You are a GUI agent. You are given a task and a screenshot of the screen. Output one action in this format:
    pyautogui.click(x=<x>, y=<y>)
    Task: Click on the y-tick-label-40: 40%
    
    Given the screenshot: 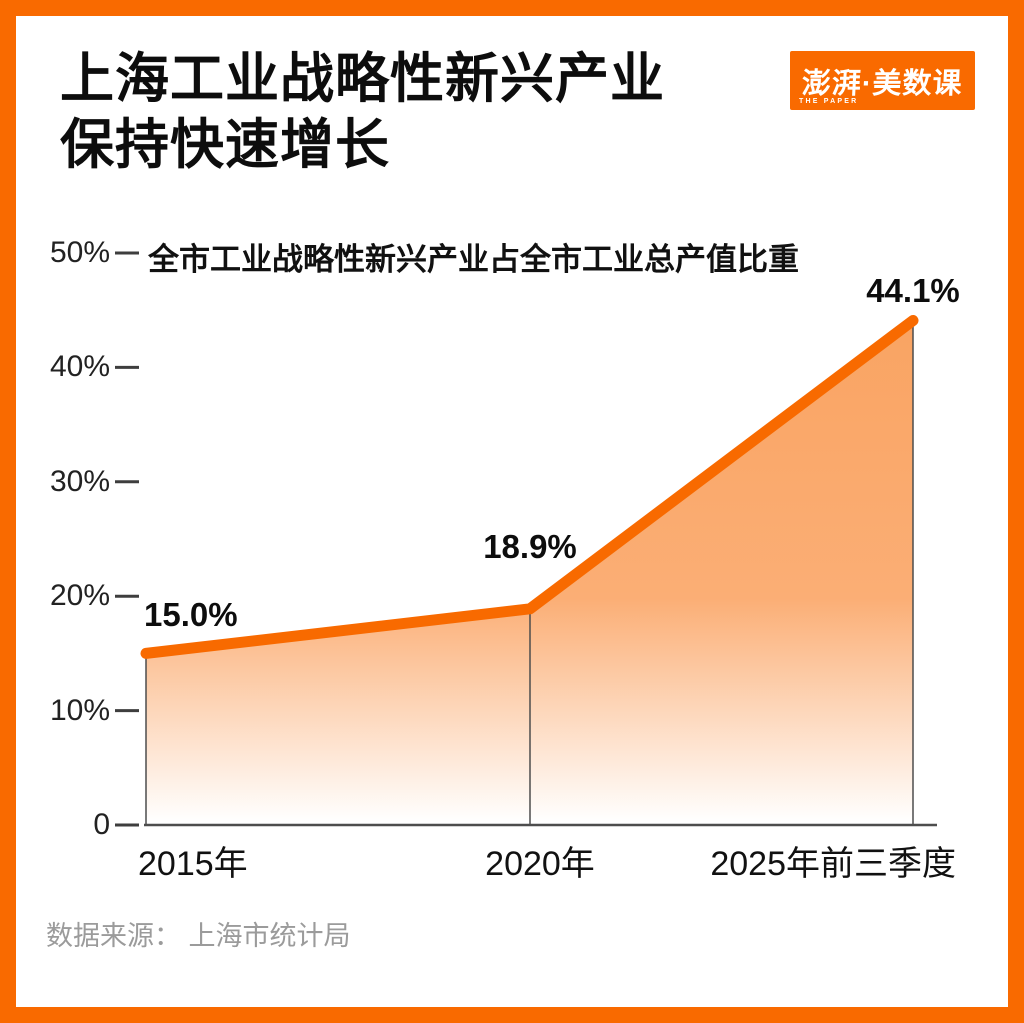 What is the action you would take?
    pyautogui.click(x=79, y=366)
    